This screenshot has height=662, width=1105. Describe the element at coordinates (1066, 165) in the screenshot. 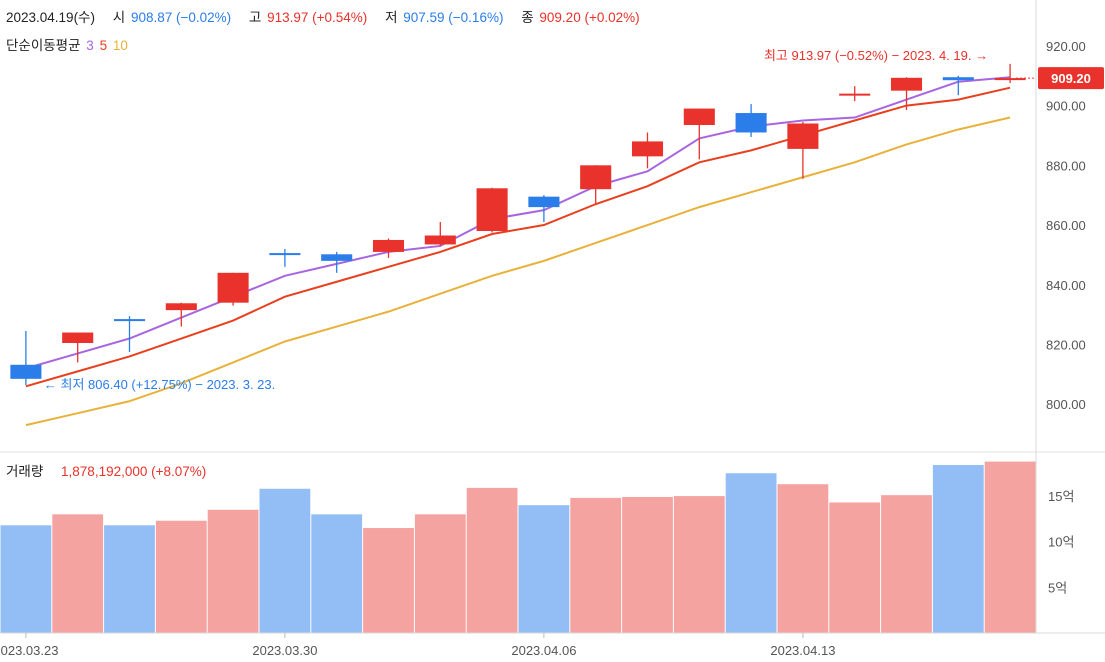

I see `price-tick-label: 880.00` at that location.